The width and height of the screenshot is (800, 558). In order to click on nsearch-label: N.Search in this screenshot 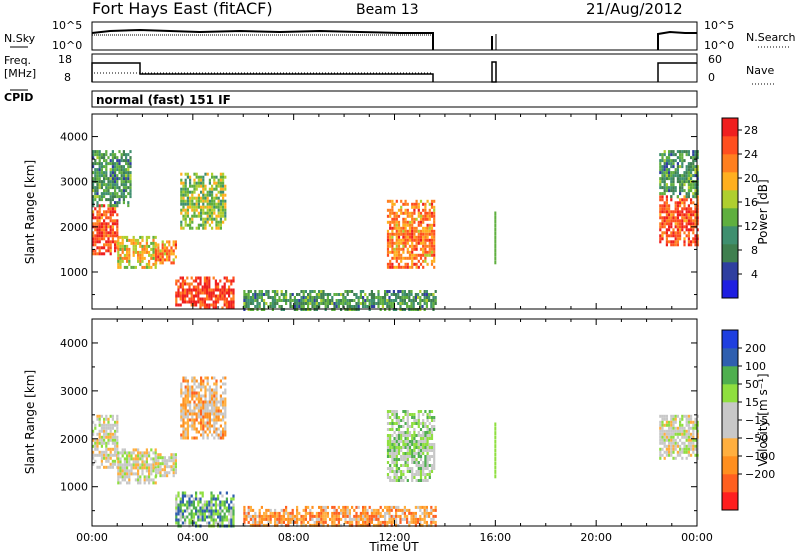, I will do `click(771, 37)`.